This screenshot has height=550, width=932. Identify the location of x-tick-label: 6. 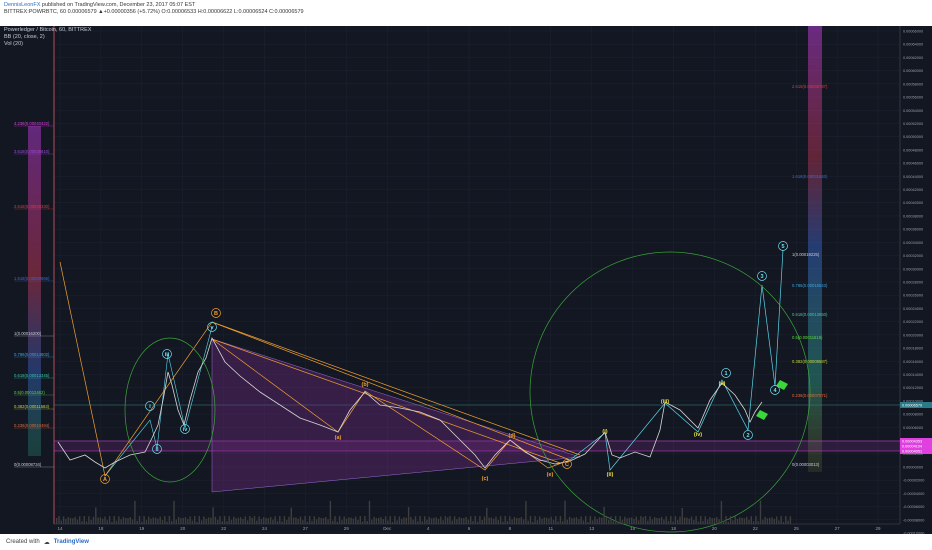
(469, 528).